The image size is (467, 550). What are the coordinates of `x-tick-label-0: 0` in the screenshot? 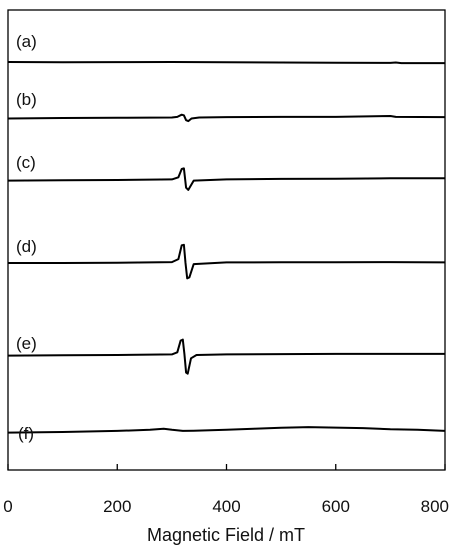 It's located at (7, 506).